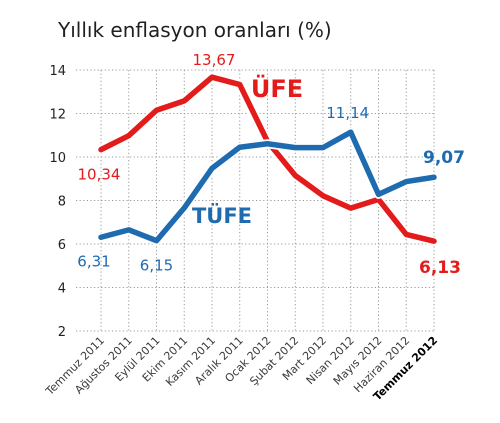 The image size is (500, 423). Describe the element at coordinates (62, 289) in the screenshot. I see `y-tick-label: 4` at that location.